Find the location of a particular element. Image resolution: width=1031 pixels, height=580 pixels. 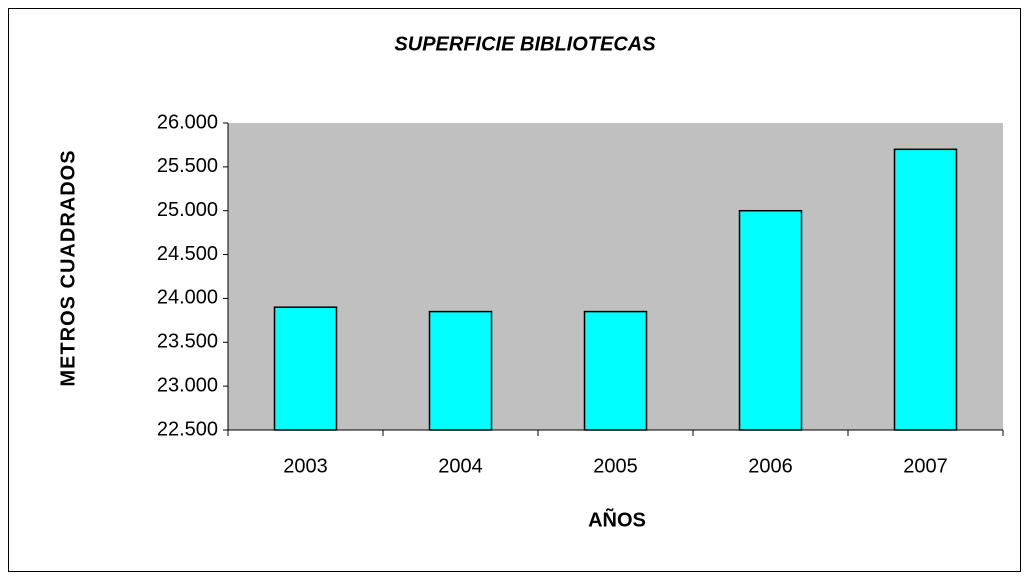

x-tick-label: 2005 is located at coordinates (615, 466).